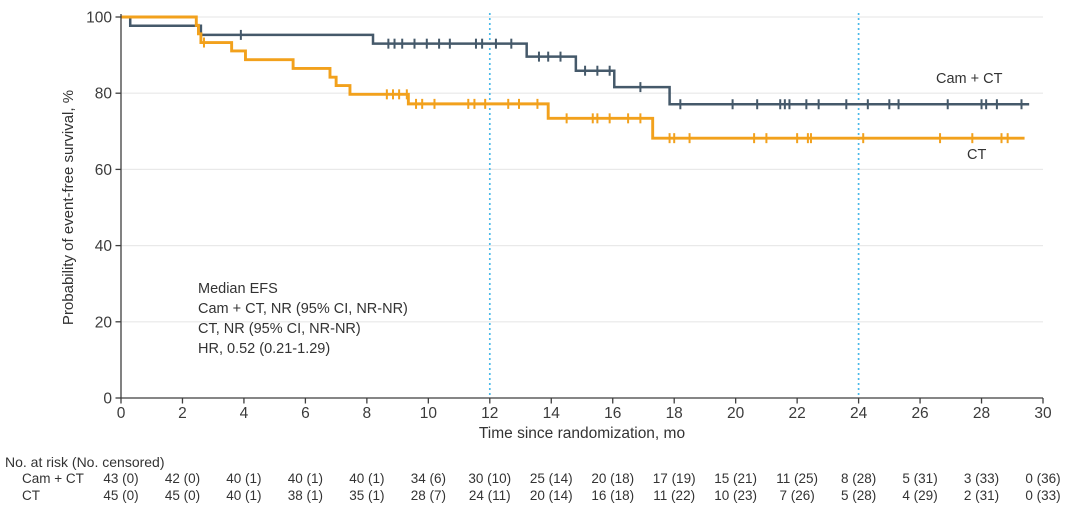 This screenshot has width=1080, height=519. Describe the element at coordinates (919, 413) in the screenshot. I see `x-tick-label: 26` at that location.